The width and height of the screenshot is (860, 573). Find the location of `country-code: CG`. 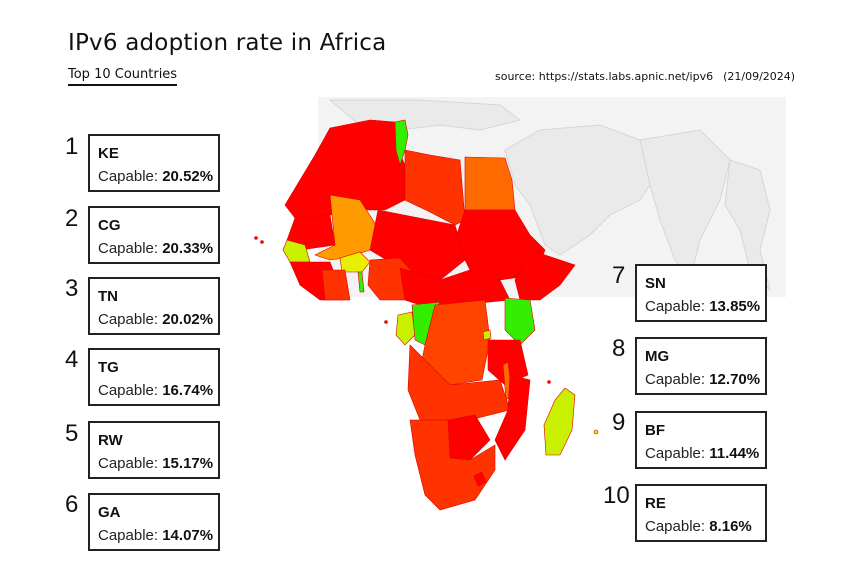

country-code: CG is located at coordinates (109, 225).